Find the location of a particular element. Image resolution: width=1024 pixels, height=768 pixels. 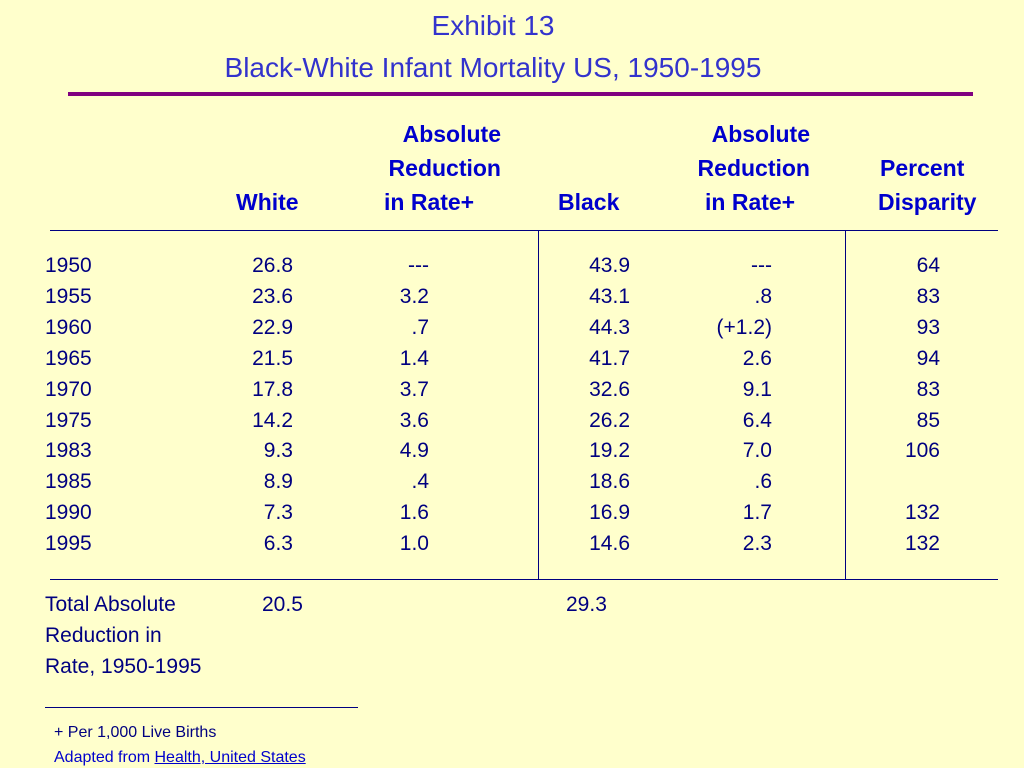

header-abs-white-2: Reduction is located at coordinates (444, 168).